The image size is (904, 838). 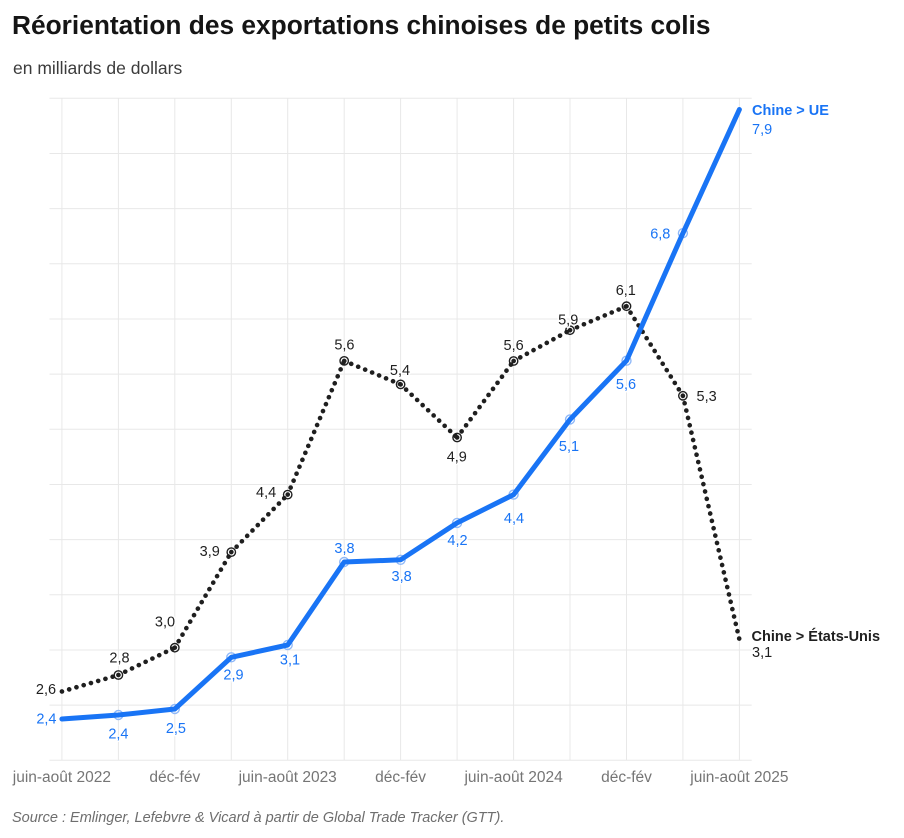 I want to click on svg-text: 5,4, so click(x=400, y=371).